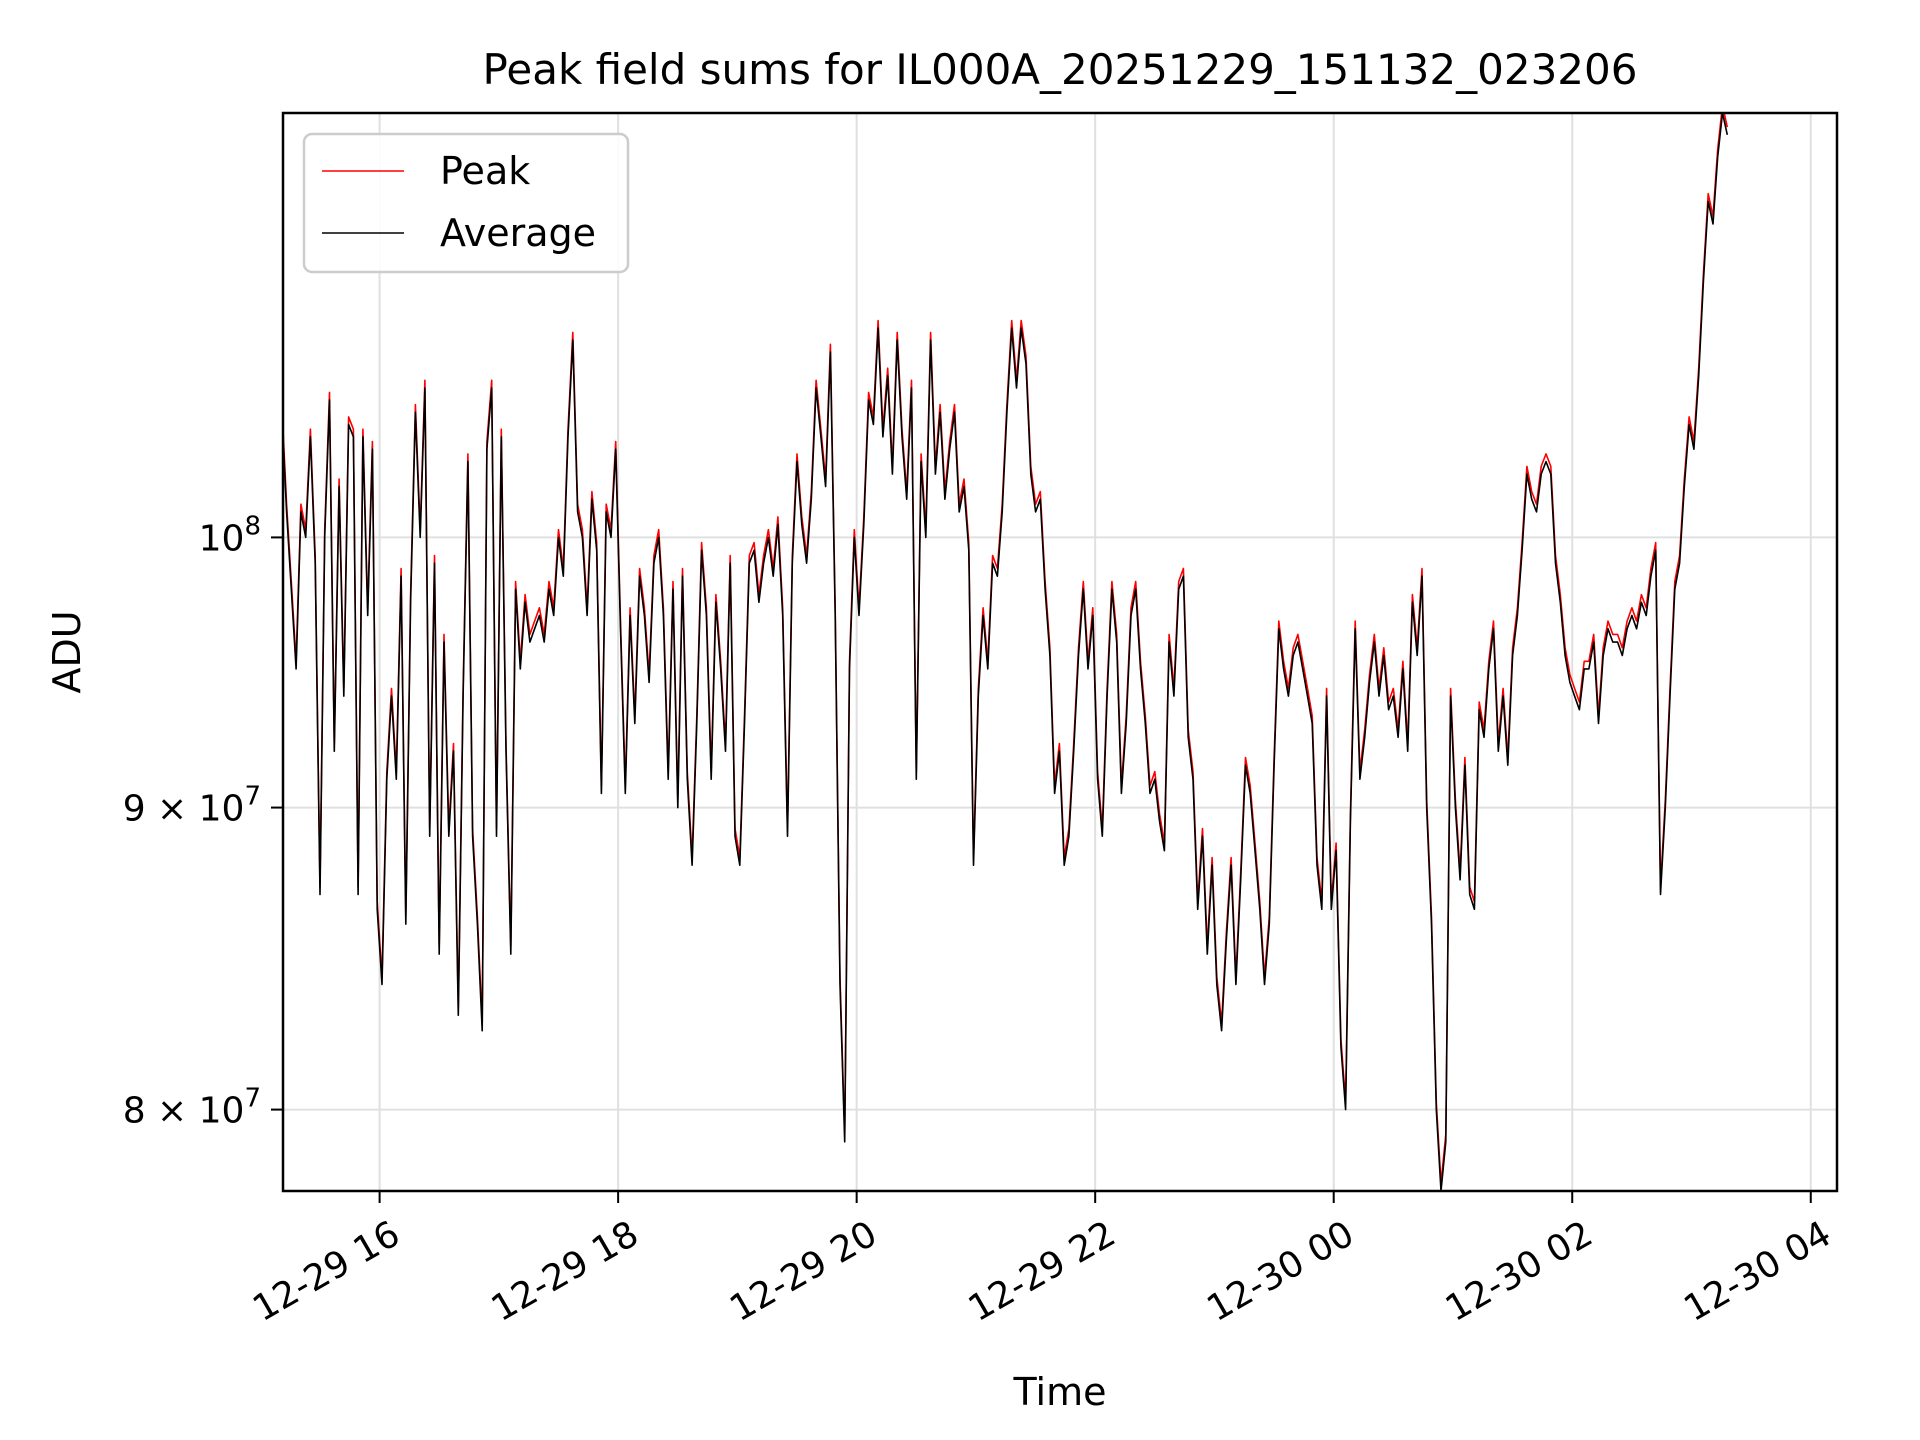 The image size is (1920, 1440). I want to click on legend-label-peak: Peak, so click(485, 171).